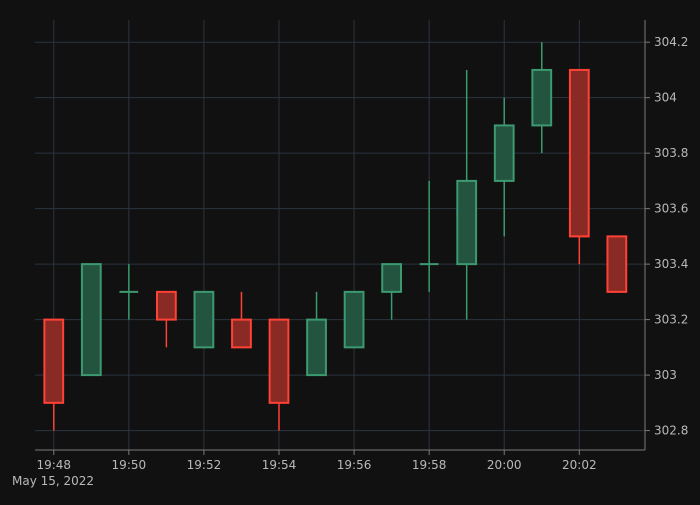 The height and width of the screenshot is (505, 700). Describe the element at coordinates (279, 465) in the screenshot. I see `x-tick-label: 19:54` at that location.